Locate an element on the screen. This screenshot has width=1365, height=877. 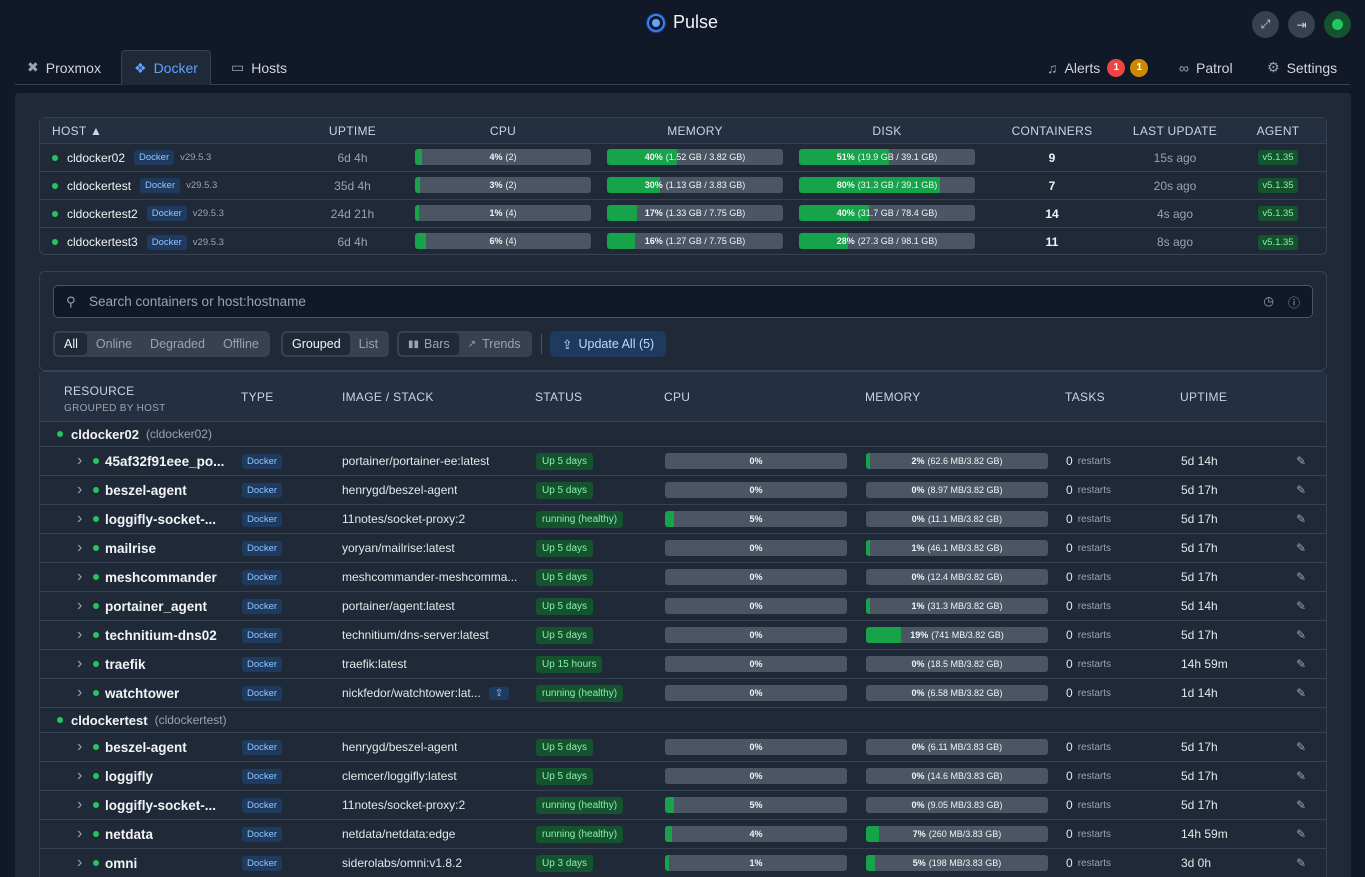
update-available-icon: ⇪ is located at coordinates (499, 693).